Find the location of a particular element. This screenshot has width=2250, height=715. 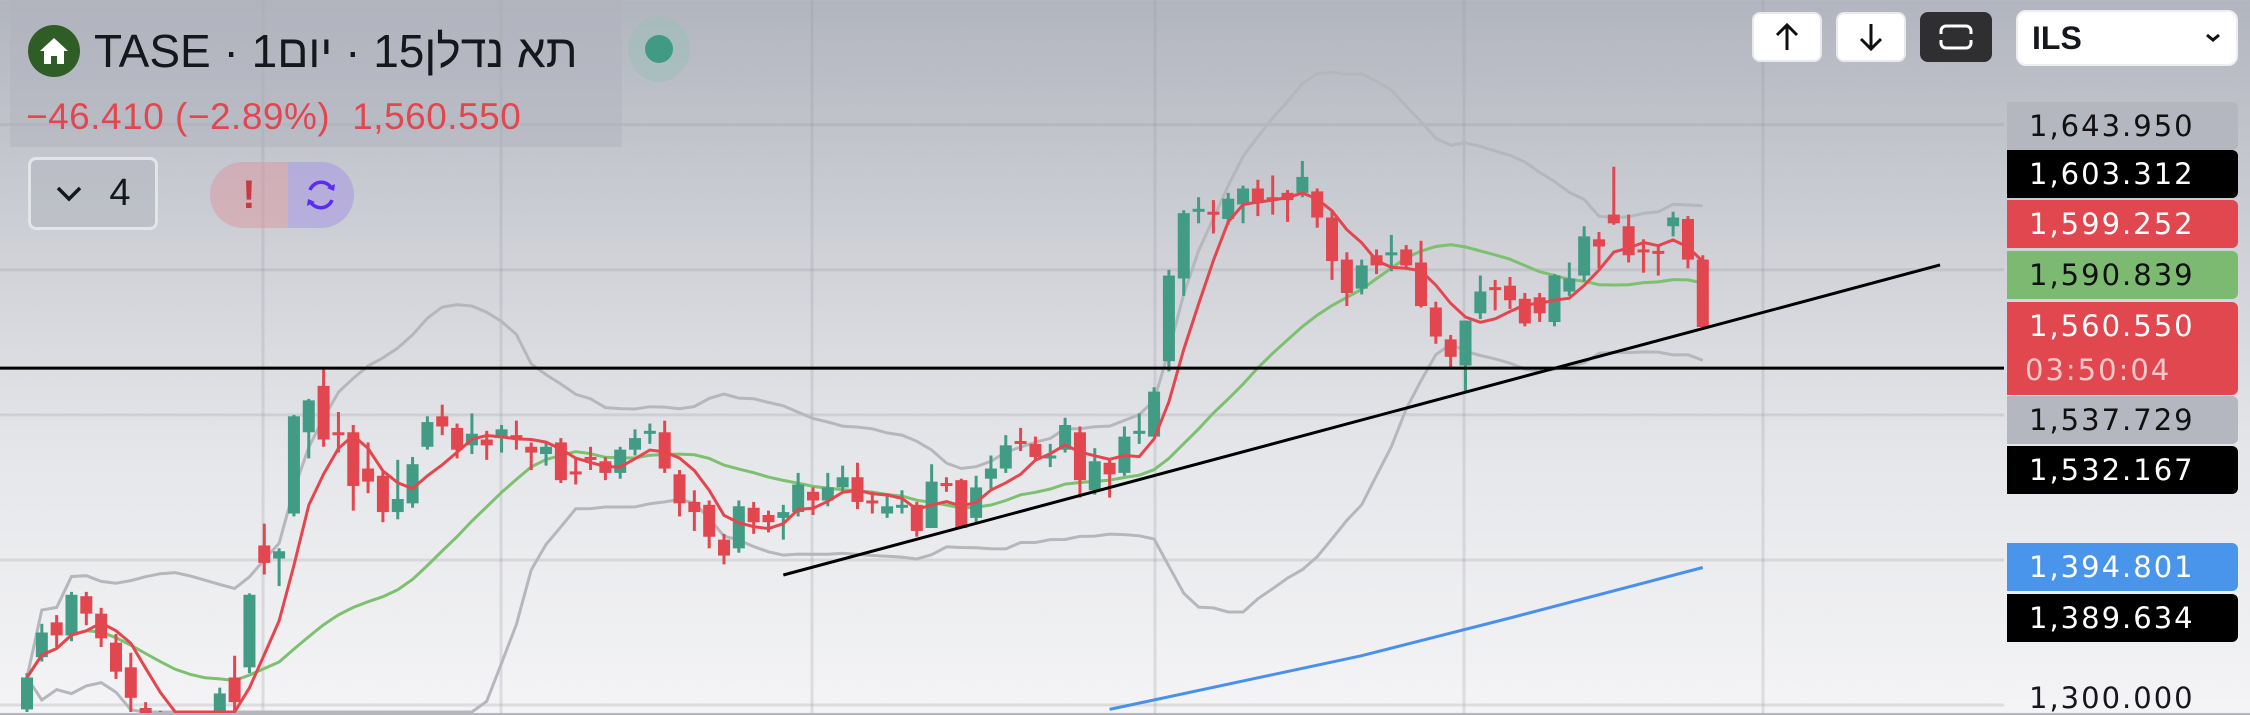

live-dot-icon is located at coordinates (659, 49).